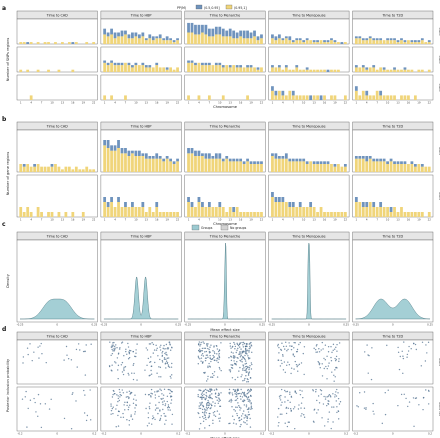  I want to click on bar-a-r1-time-to-hbp-chr5-blue, so click(118, 64).